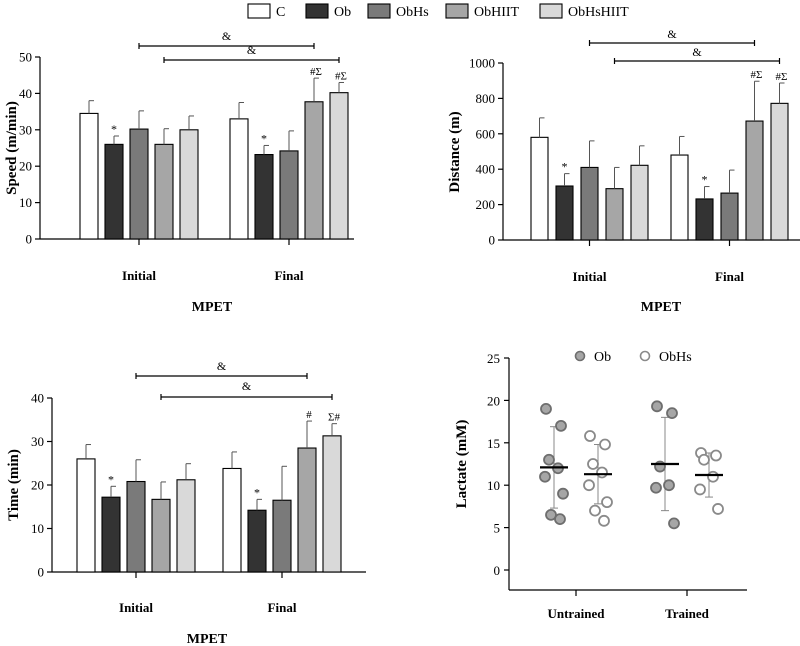 The width and height of the screenshot is (800, 646). I want to click on x-tick-label-trained: Trained, so click(687, 613).